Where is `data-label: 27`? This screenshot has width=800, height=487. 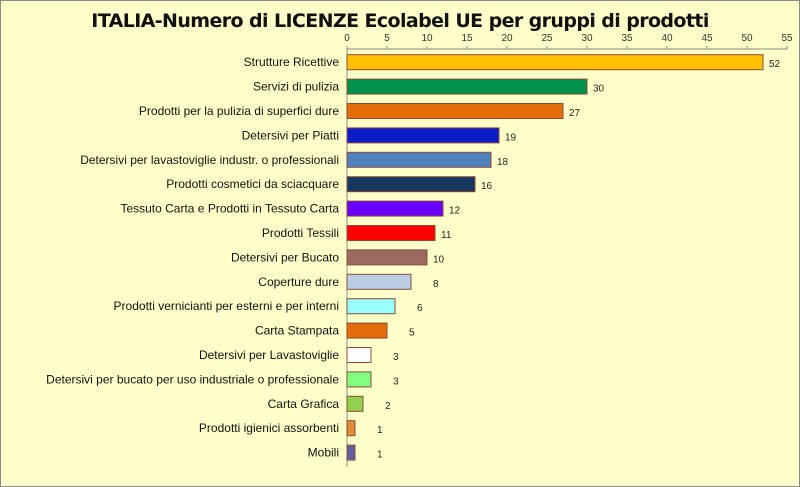
data-label: 27 is located at coordinates (575, 113).